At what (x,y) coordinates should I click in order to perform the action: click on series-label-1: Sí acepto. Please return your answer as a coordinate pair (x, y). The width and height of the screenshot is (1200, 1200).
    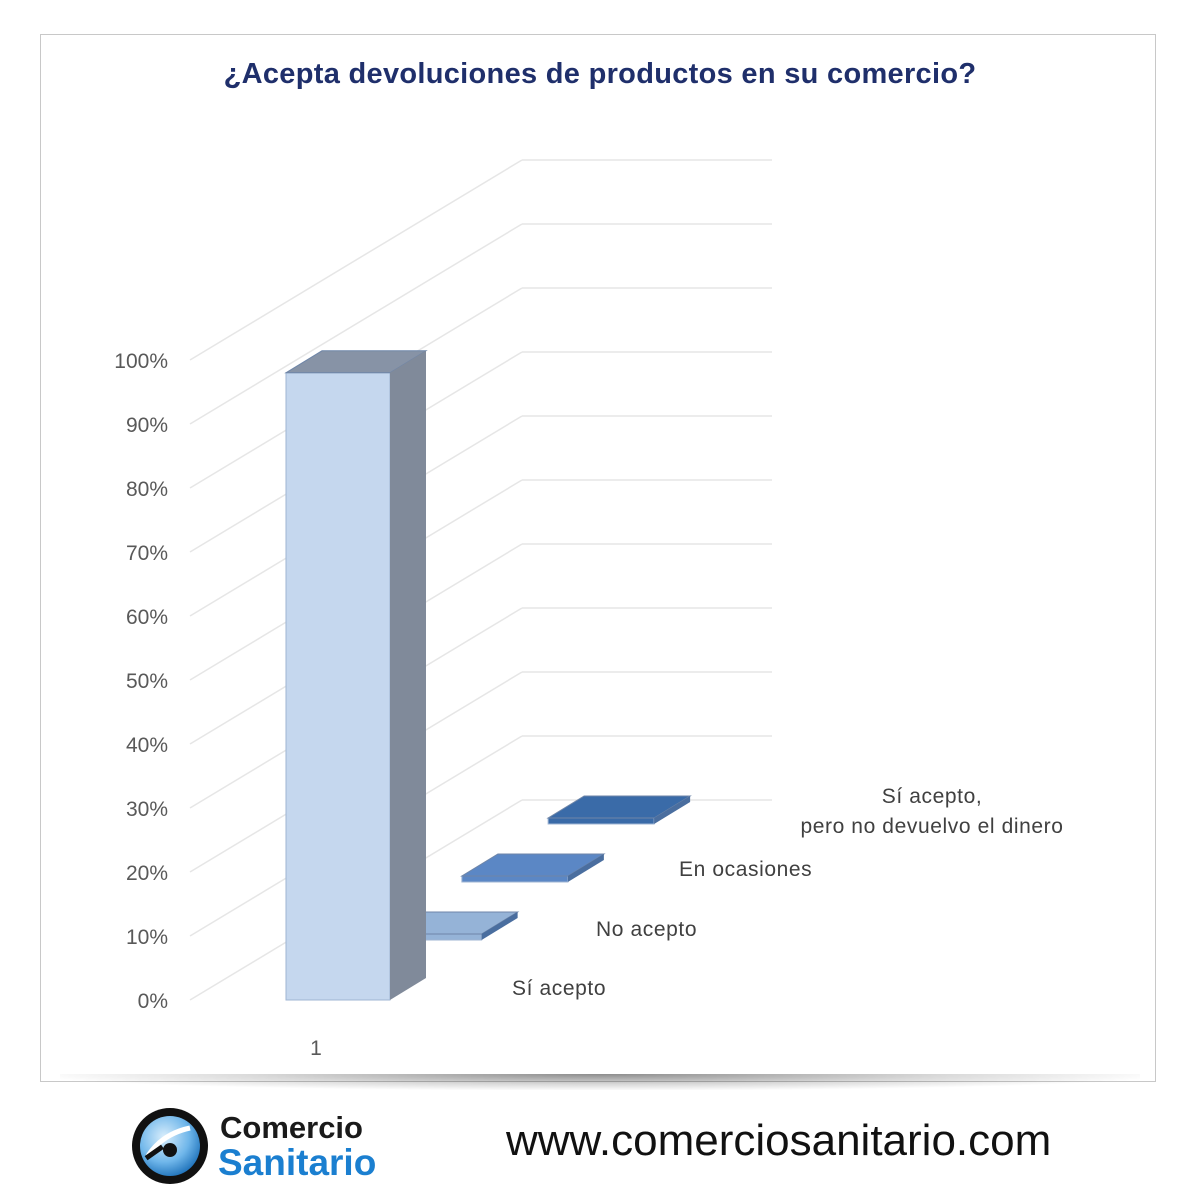
    Looking at the image, I should click on (559, 988).